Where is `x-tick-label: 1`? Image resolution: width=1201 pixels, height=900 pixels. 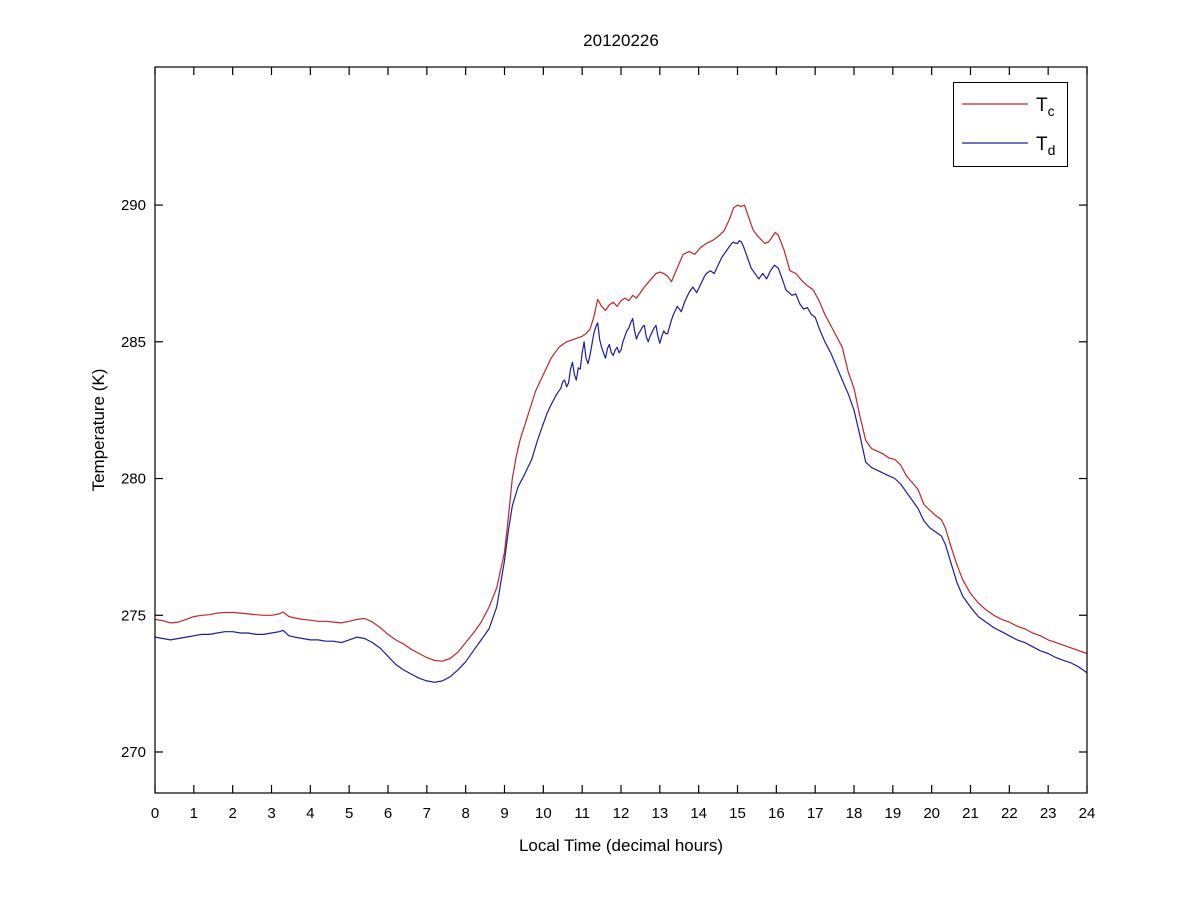 x-tick-label: 1 is located at coordinates (194, 813).